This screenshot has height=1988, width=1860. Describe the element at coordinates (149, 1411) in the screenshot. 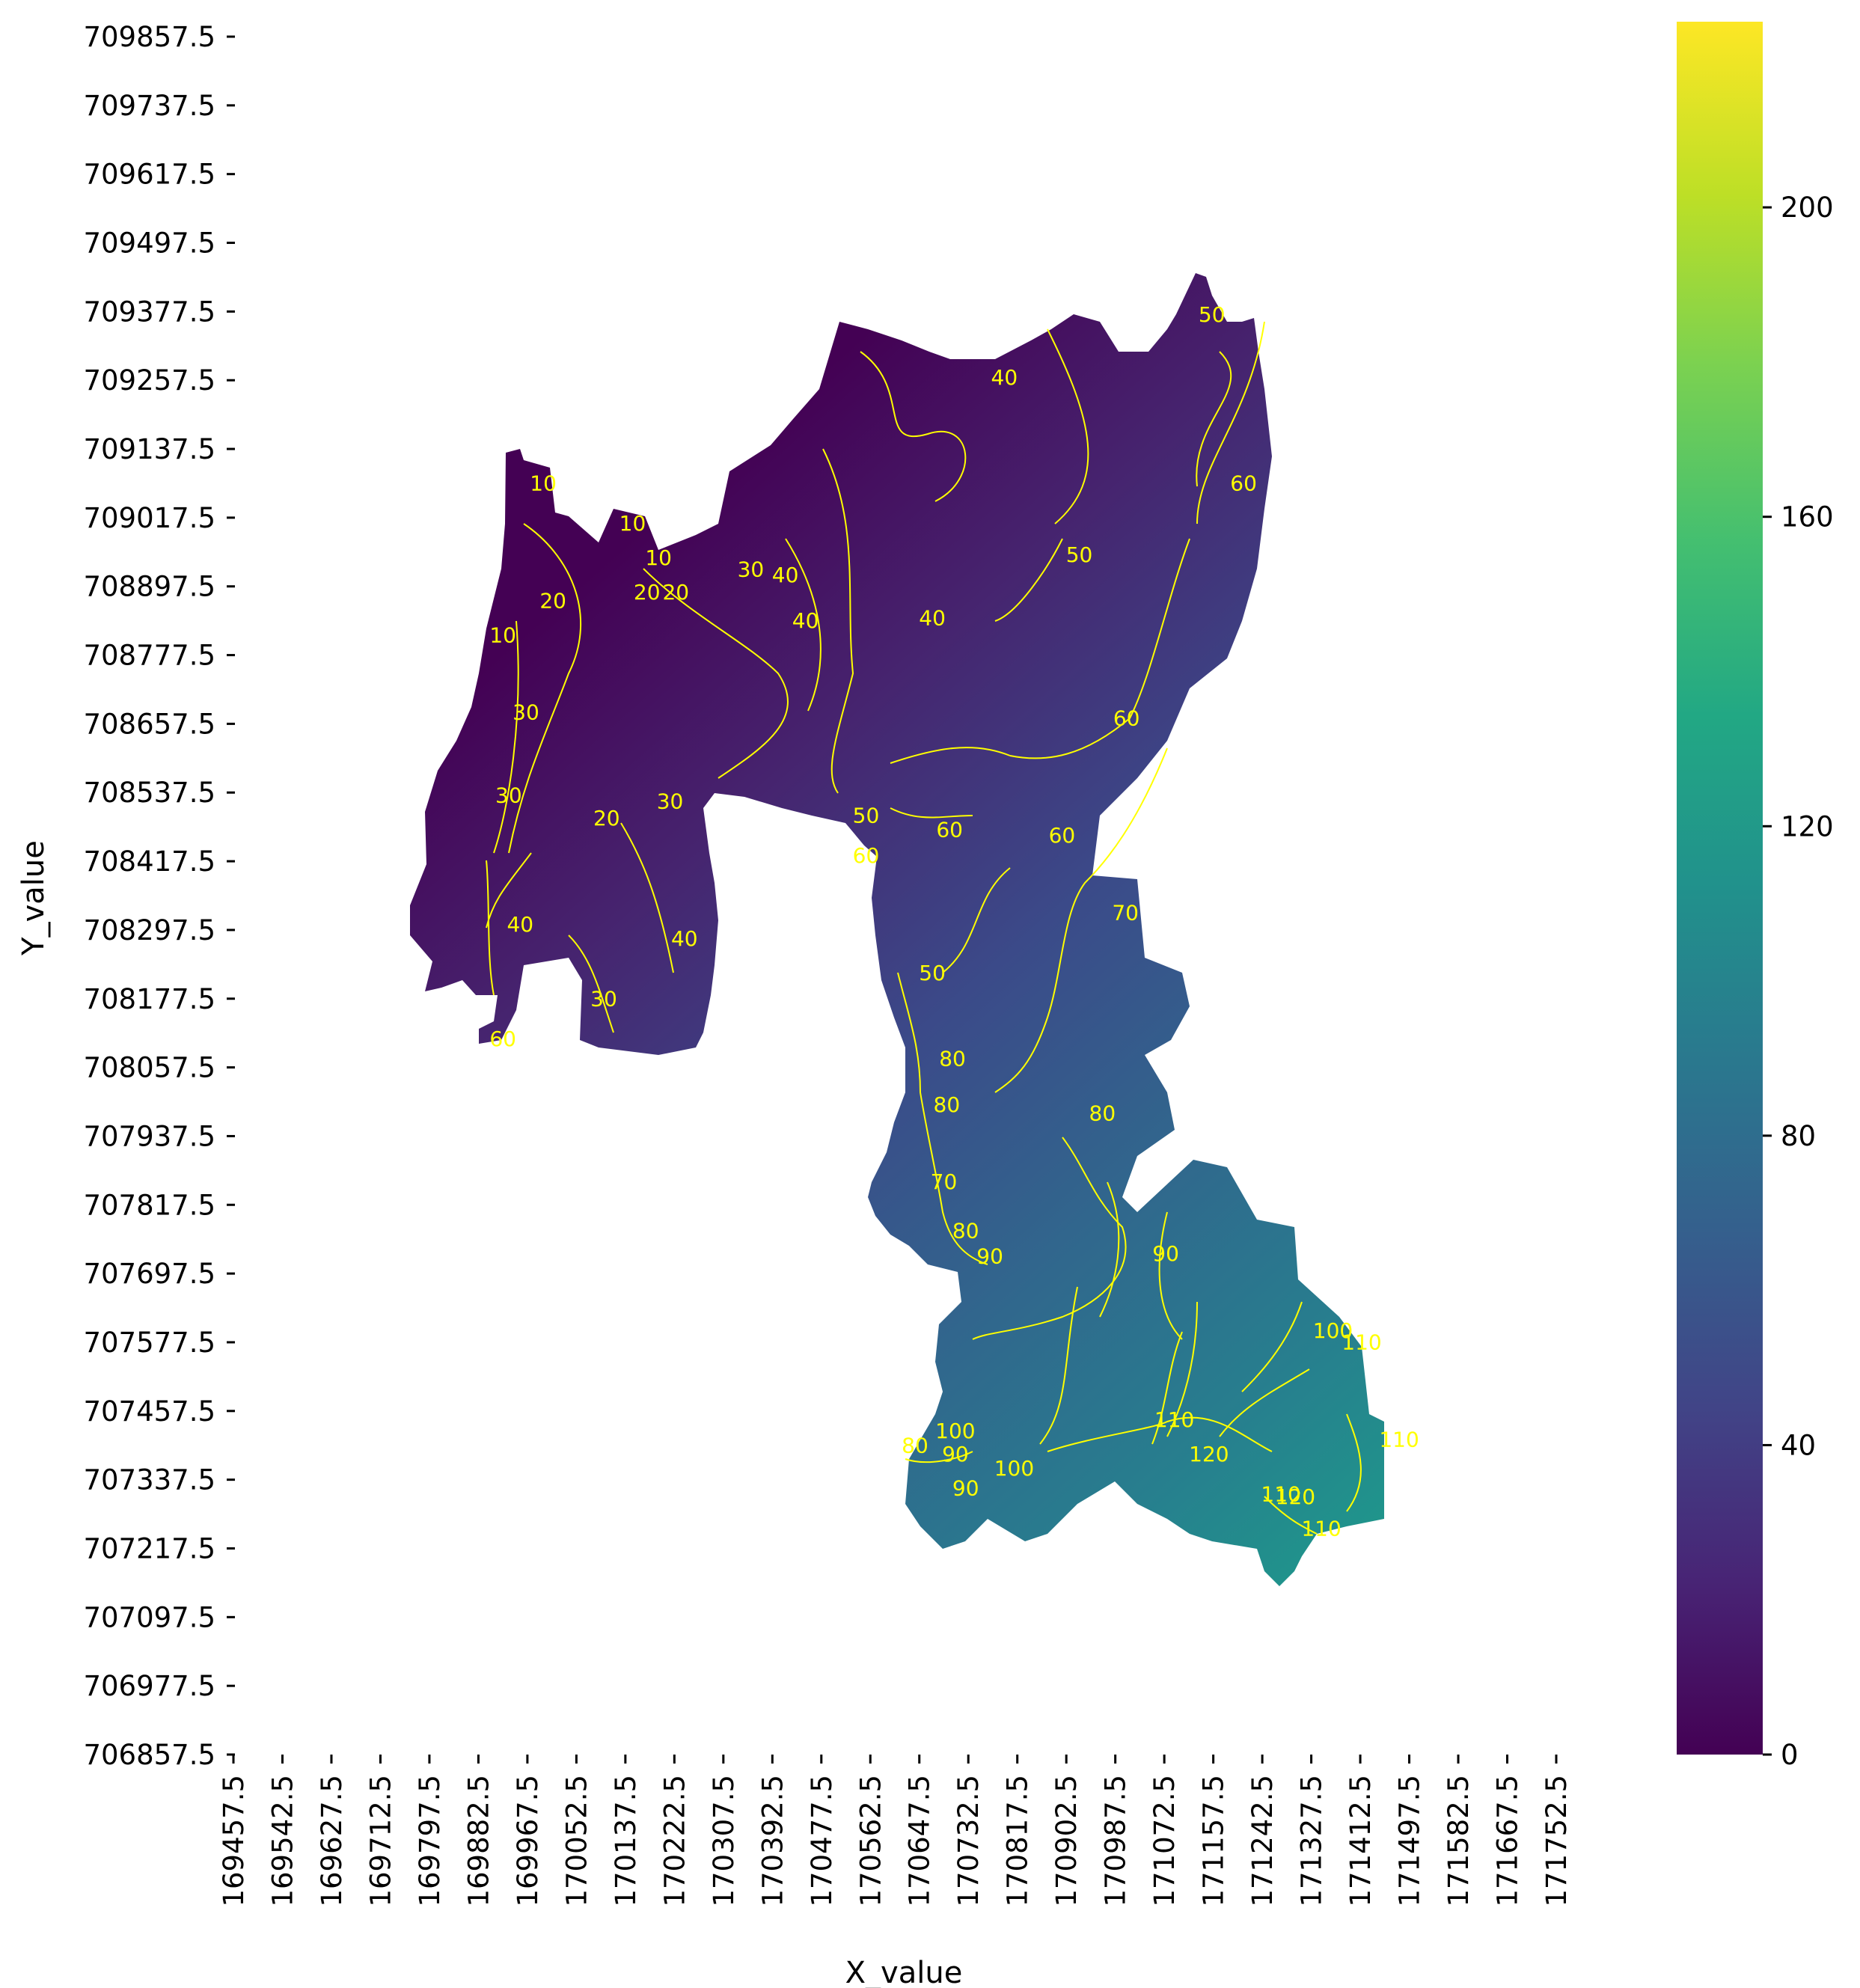

I see `y-tick-label: 707457.5` at that location.